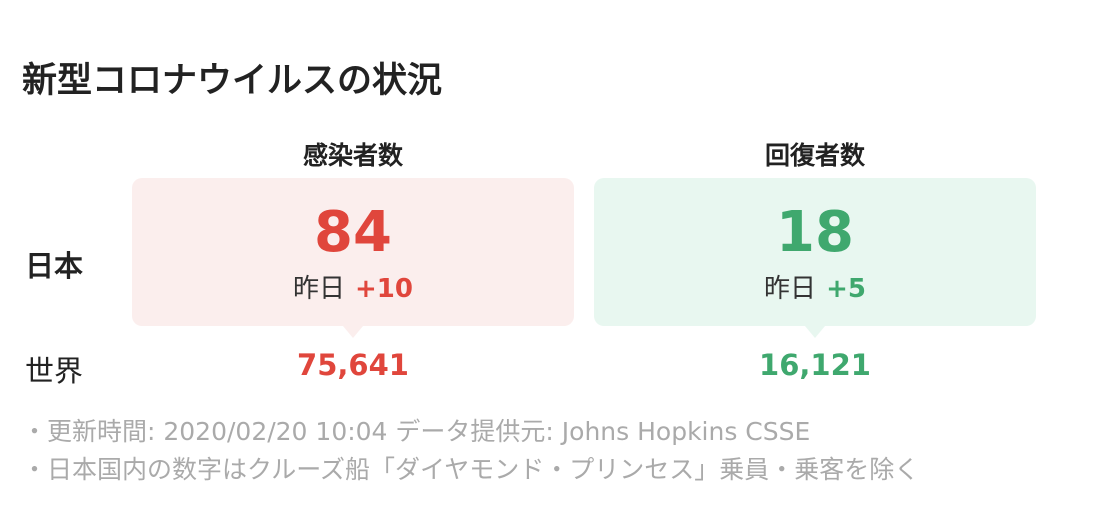  Describe the element at coordinates (54, 266) in the screenshot. I see `row-label: 日本` at that location.